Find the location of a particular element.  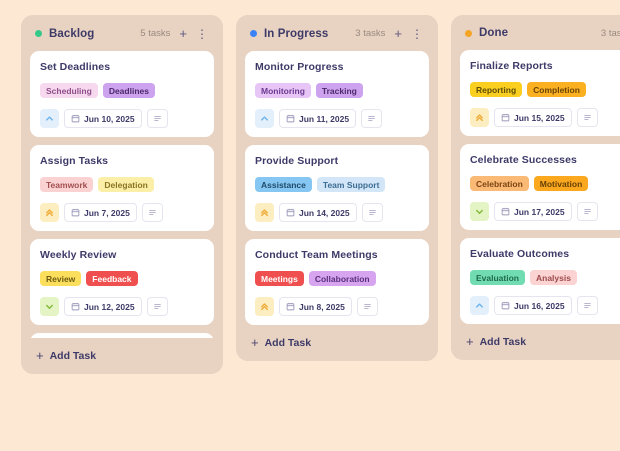

due-date-chip: Jun 11, 2025 is located at coordinates (318, 118).